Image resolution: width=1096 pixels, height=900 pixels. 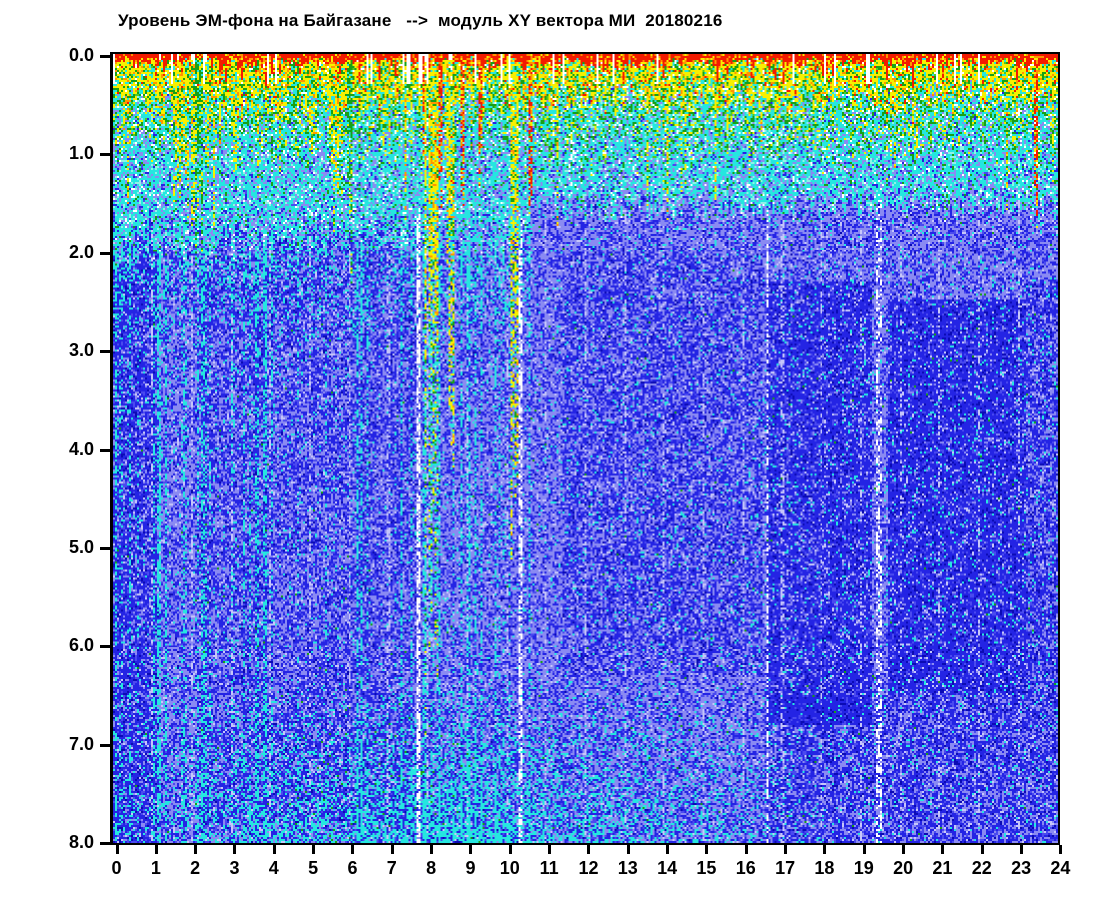 I want to click on x-tick-label: 19, so click(x=863, y=868).